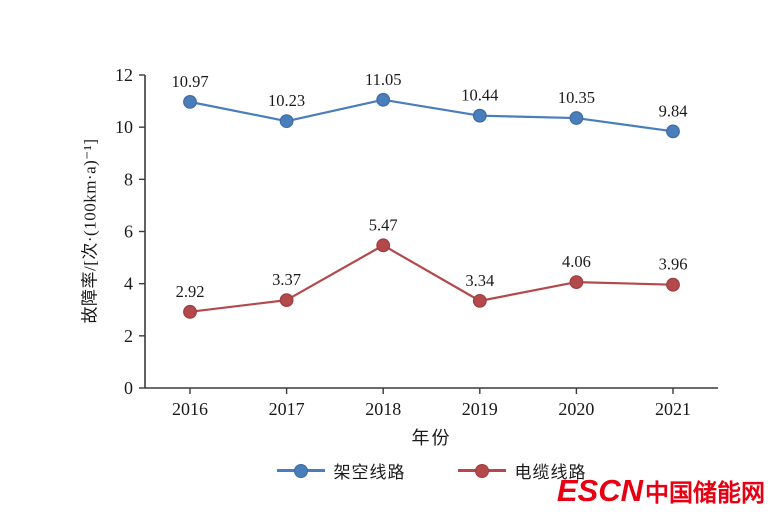 This screenshot has height=519, width=775. I want to click on y-tick-label: 4, so click(128, 284).